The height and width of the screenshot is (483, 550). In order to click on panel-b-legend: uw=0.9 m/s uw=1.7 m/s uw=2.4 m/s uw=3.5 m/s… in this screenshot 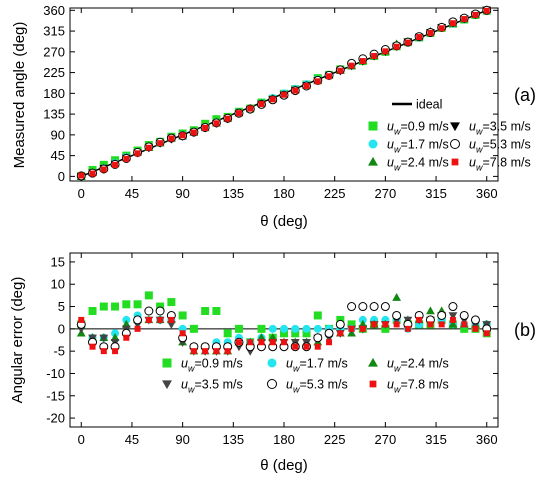, I will do `click(305, 376)`.